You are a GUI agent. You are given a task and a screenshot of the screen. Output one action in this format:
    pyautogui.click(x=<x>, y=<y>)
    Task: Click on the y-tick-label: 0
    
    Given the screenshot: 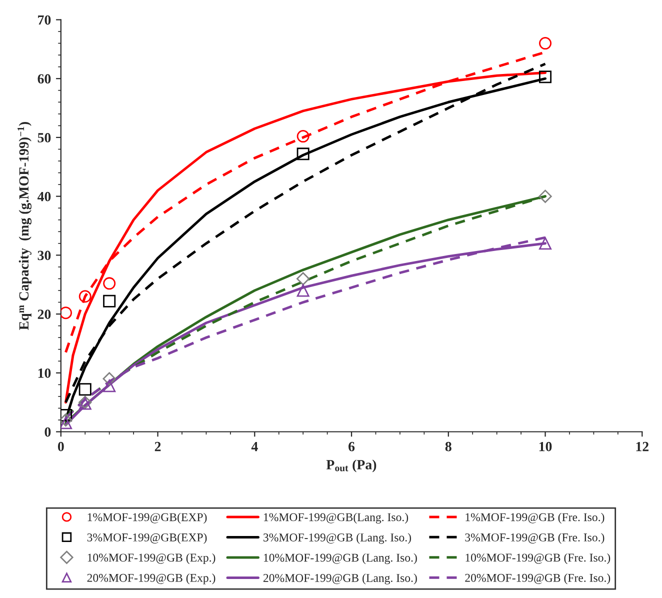 What is the action you would take?
    pyautogui.click(x=47, y=432)
    